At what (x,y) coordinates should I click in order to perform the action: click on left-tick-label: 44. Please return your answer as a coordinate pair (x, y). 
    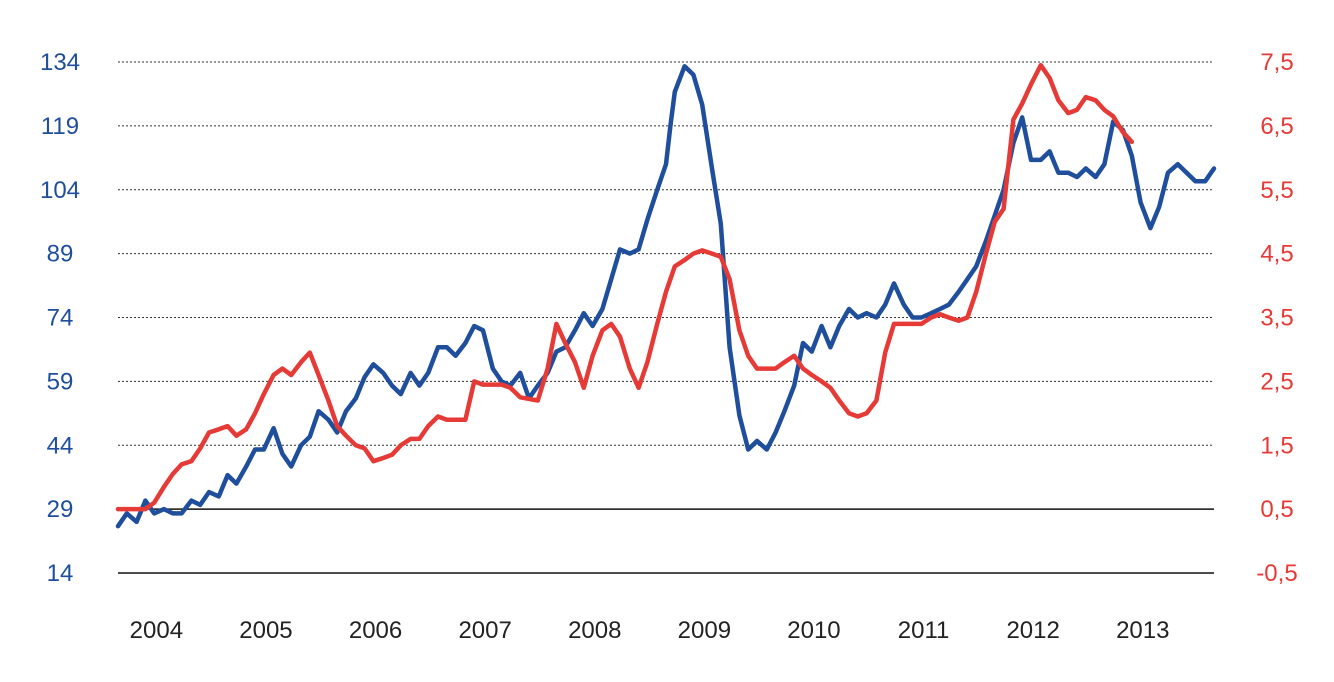
    Looking at the image, I should click on (60, 445).